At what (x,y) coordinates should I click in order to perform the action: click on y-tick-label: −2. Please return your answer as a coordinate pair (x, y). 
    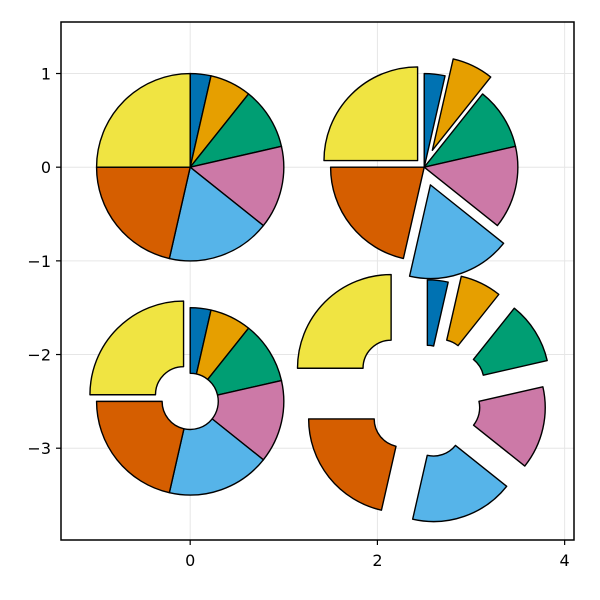
    Looking at the image, I should click on (39, 355).